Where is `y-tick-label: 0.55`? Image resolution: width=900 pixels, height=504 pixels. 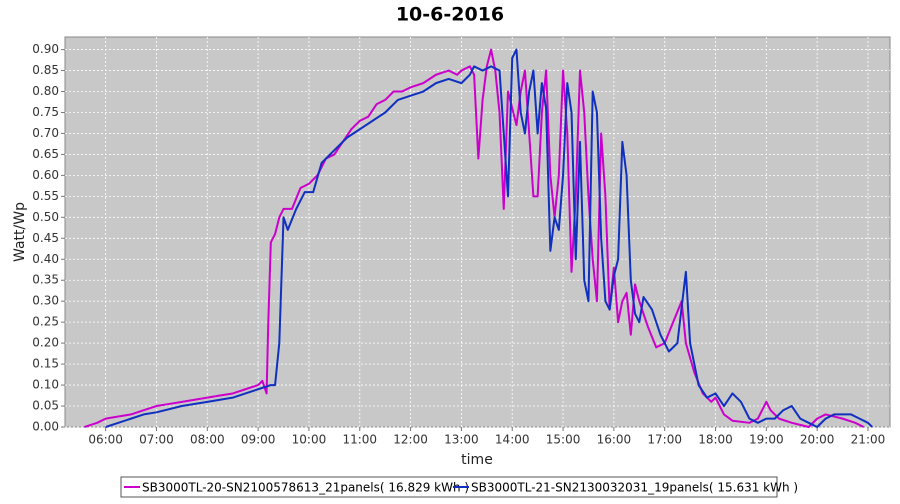 y-tick-label: 0.55 is located at coordinates (45, 196).